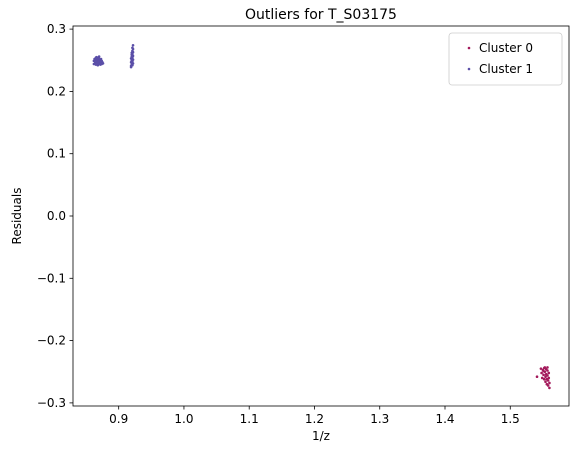 Image resolution: width=579 pixels, height=453 pixels. What do you see at coordinates (56, 91) in the screenshot?
I see `y-tick-label: 0.2` at bounding box center [56, 91].